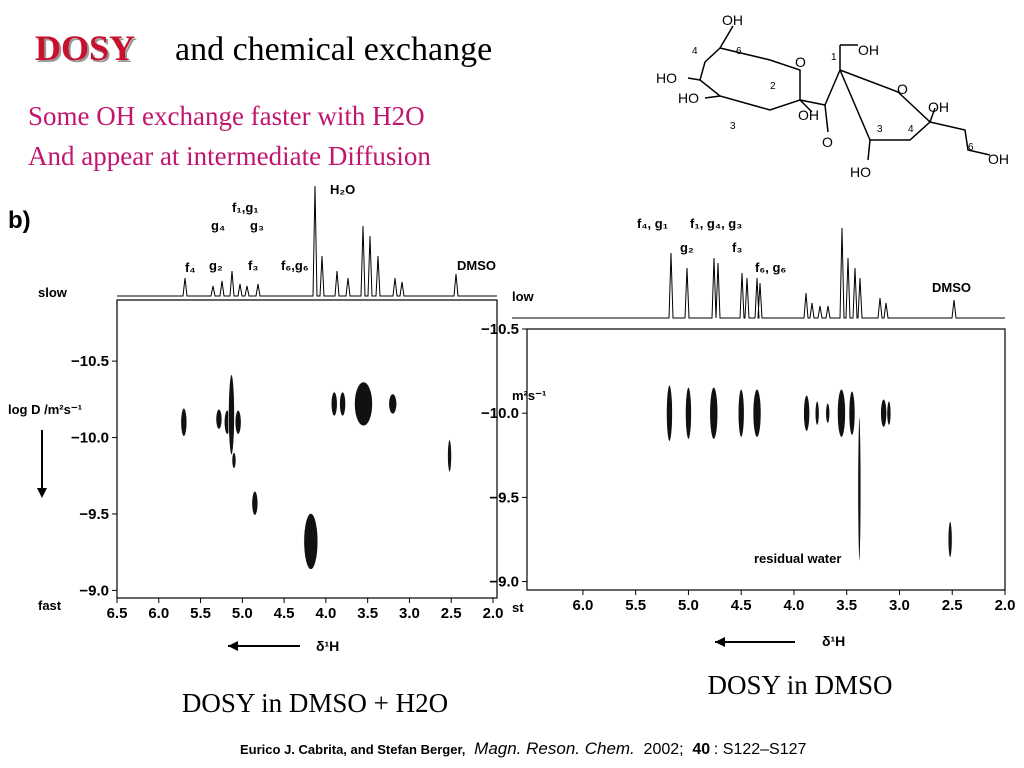  I want to click on peak-annotation: f₁, g₄, g₃, so click(716, 223).